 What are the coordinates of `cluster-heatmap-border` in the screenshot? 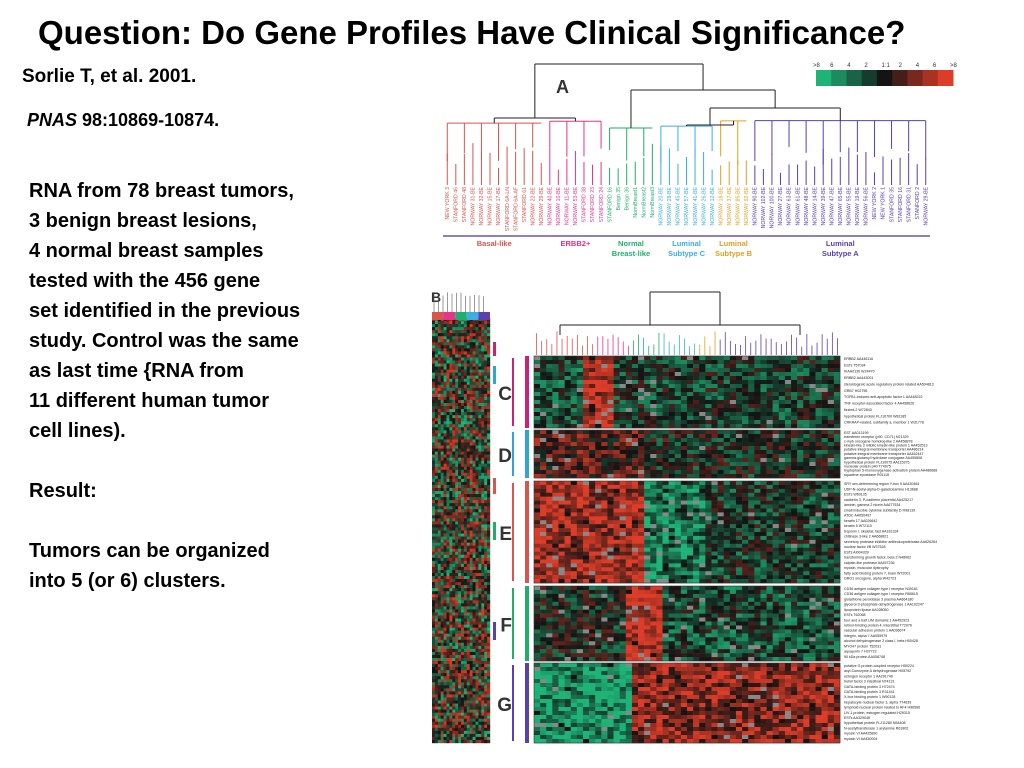 It's located at (687, 392).